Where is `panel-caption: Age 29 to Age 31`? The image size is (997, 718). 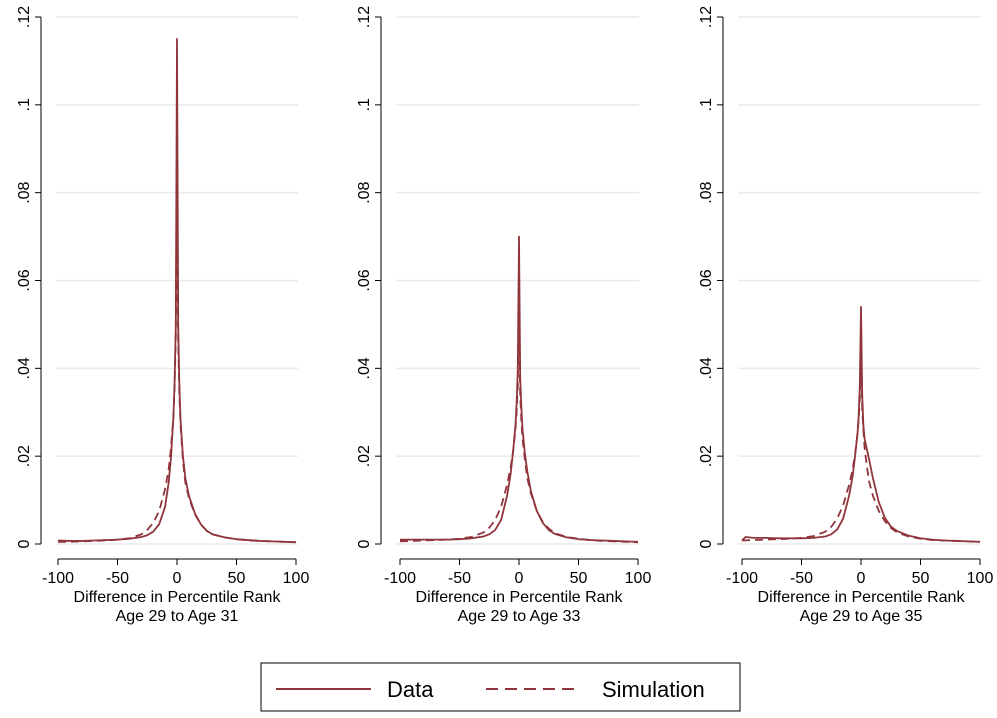
panel-caption: Age 29 to Age 31 is located at coordinates (177, 616).